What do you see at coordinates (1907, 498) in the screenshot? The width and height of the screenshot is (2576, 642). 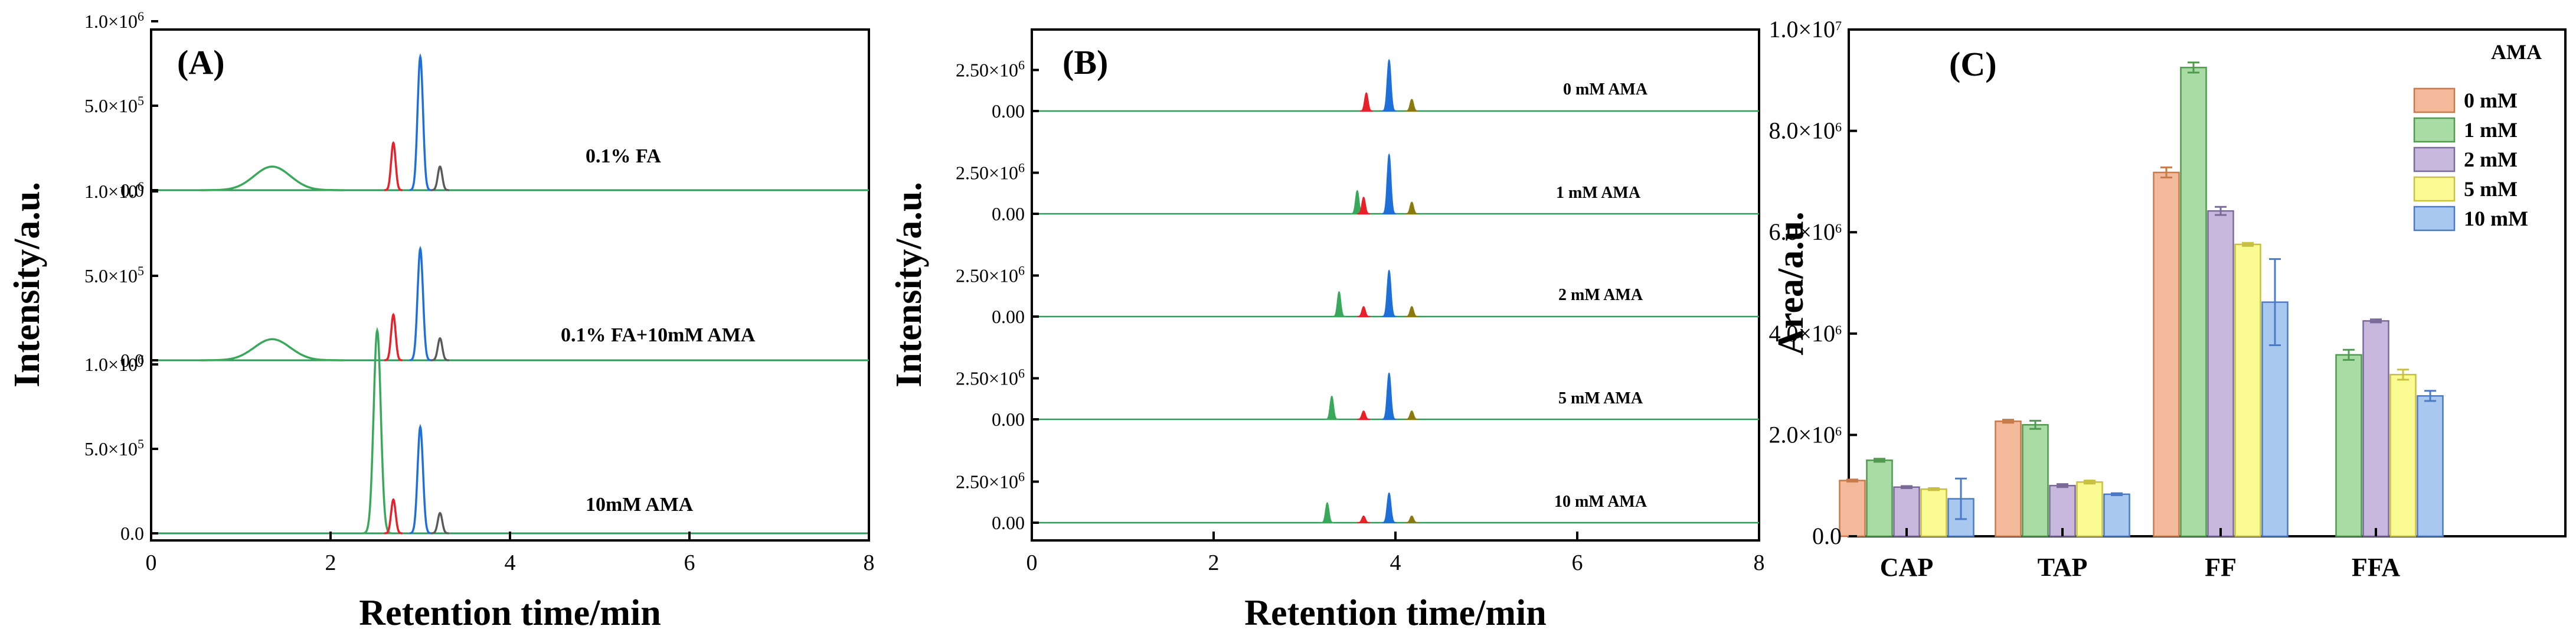 I see `bar-group-cap` at bounding box center [1907, 498].